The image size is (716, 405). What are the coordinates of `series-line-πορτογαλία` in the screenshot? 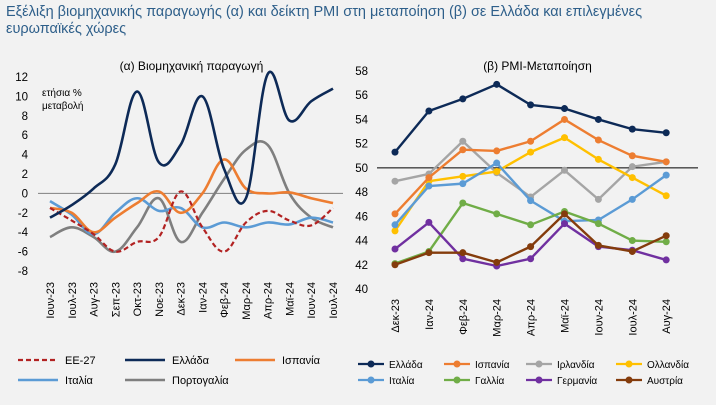 It's located at (191, 196).